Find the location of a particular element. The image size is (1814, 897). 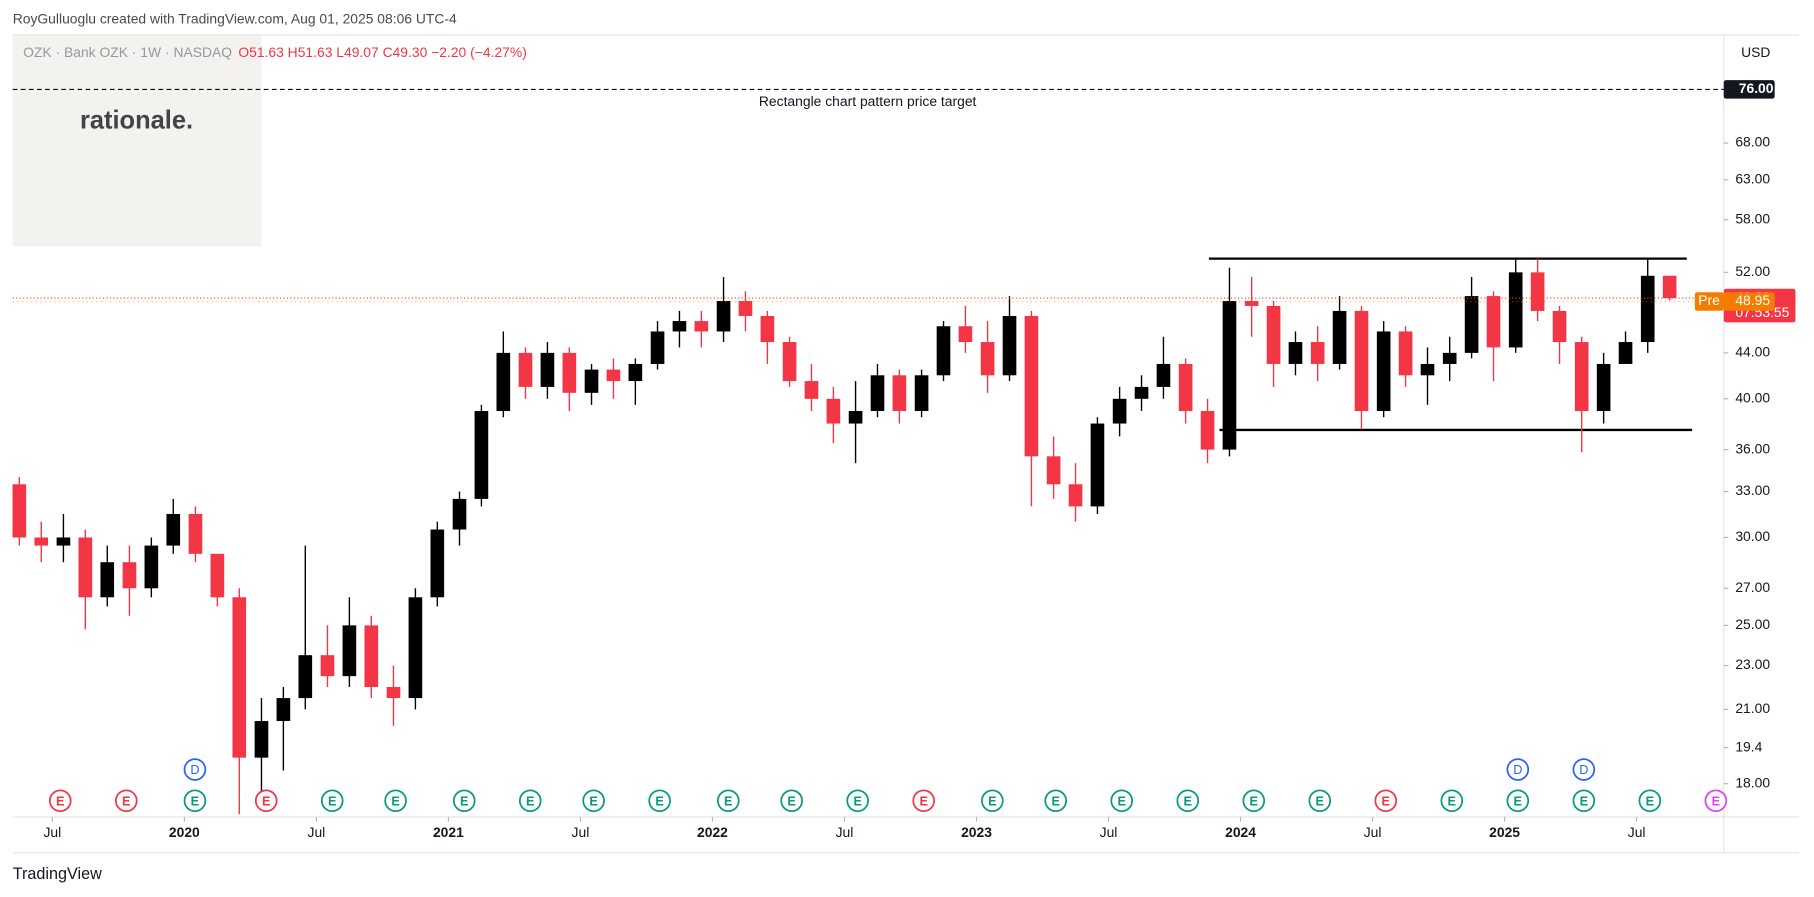

pre-tag: Pre is located at coordinates (1709, 300).